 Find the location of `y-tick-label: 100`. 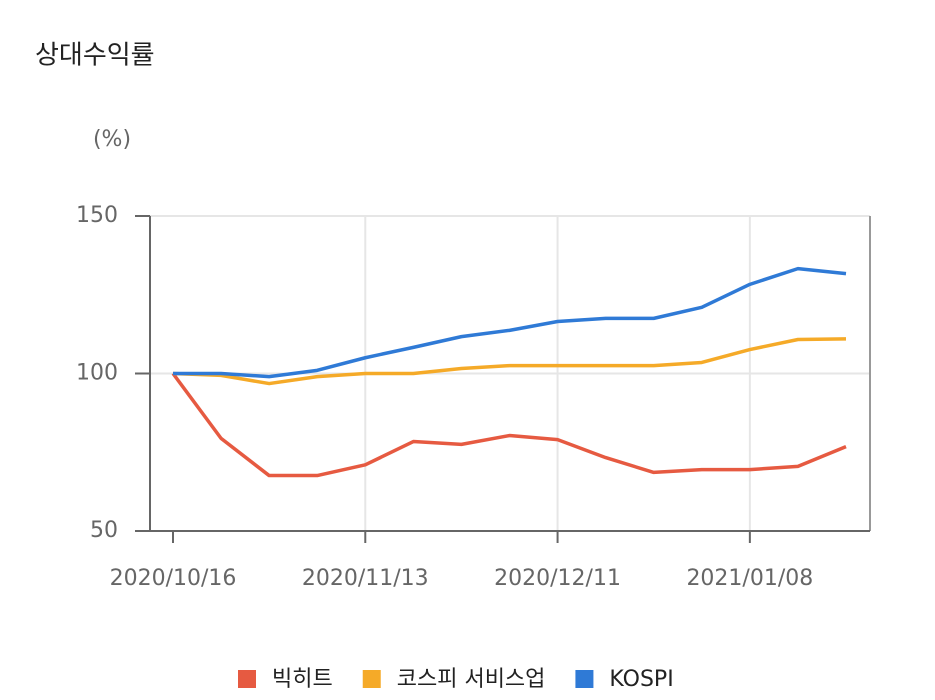

y-tick-label: 100 is located at coordinates (97, 373).